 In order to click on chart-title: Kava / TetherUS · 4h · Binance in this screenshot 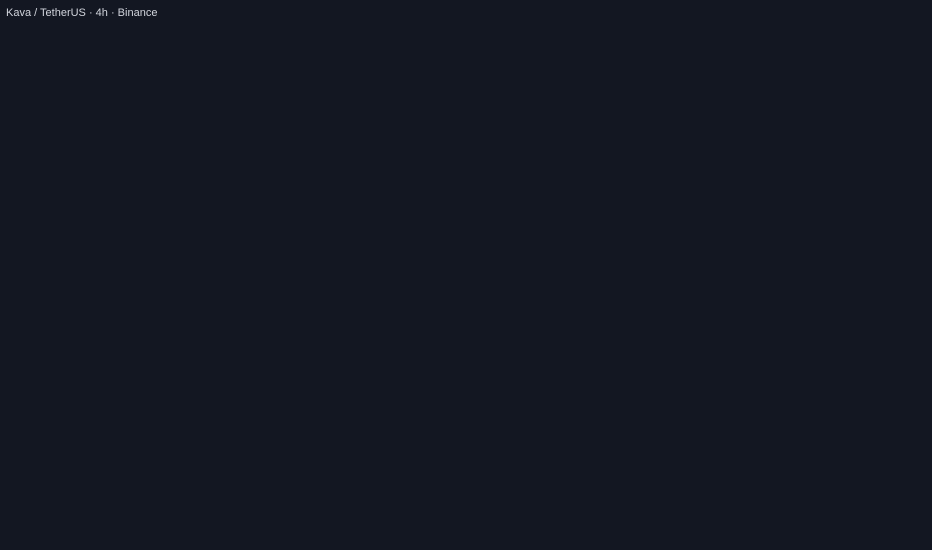, I will do `click(81, 13)`.